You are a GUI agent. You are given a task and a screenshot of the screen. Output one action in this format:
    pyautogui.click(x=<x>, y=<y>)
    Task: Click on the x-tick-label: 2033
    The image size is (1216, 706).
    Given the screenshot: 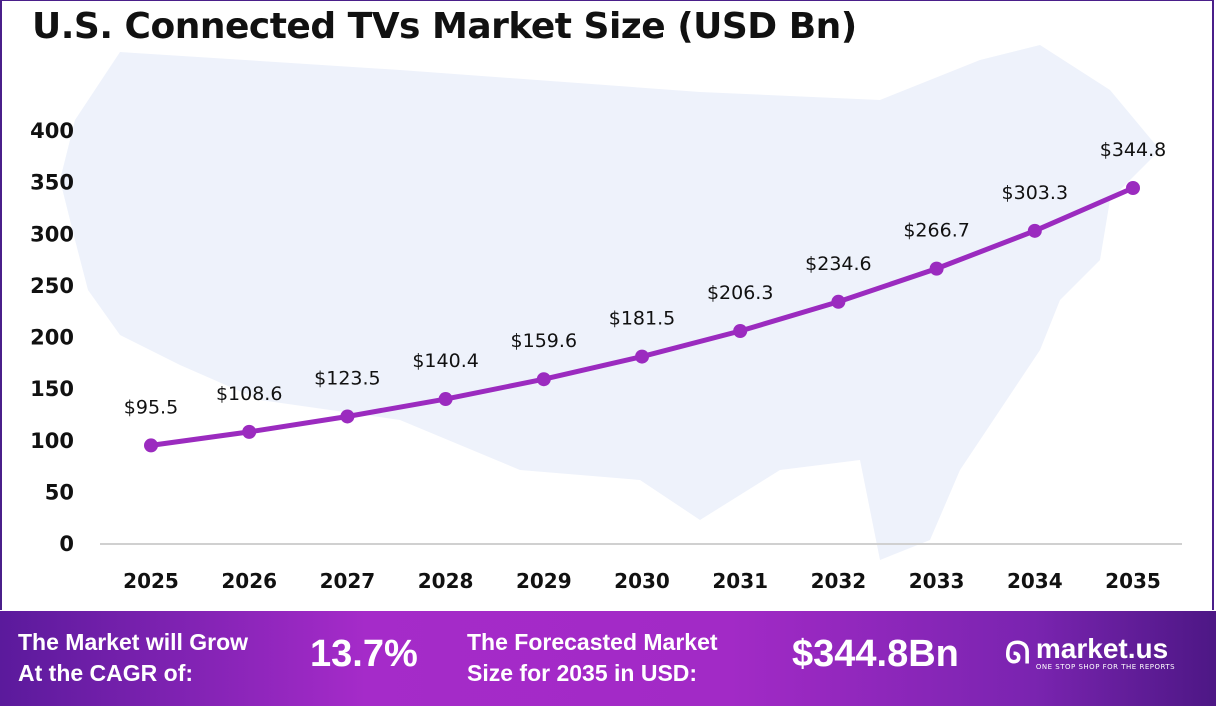 What is the action you would take?
    pyautogui.click(x=937, y=581)
    